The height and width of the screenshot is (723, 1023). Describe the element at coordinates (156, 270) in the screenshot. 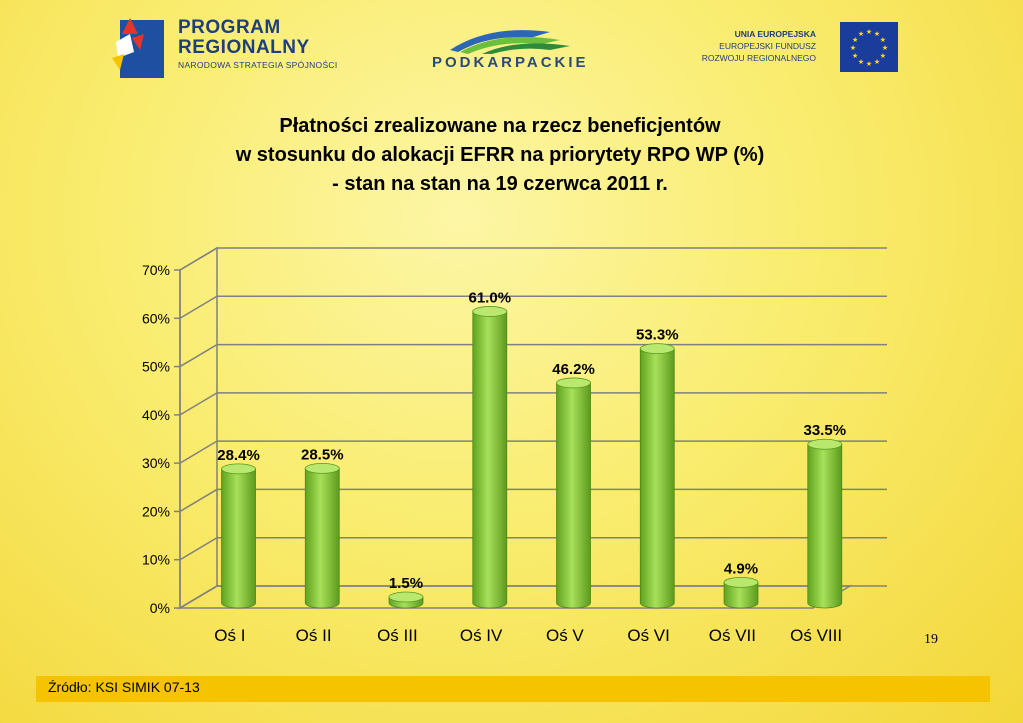

I see `y-tick-label: 70%` at that location.